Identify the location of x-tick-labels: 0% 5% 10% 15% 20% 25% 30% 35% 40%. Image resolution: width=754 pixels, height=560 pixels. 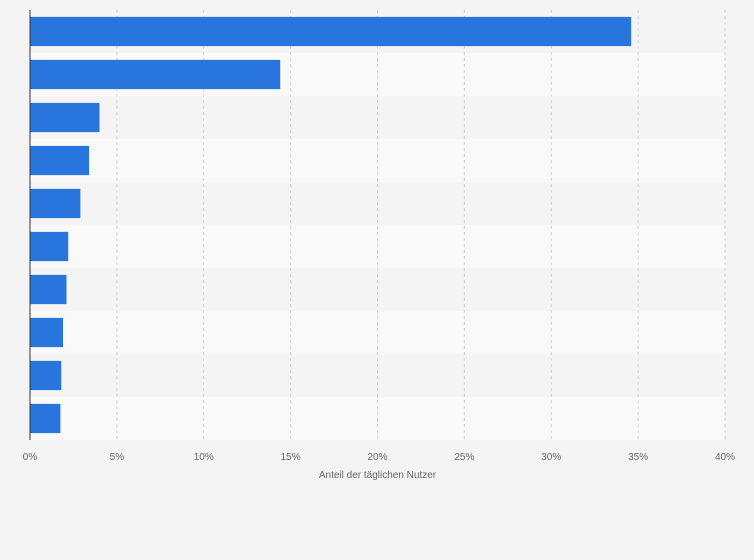
(379, 457).